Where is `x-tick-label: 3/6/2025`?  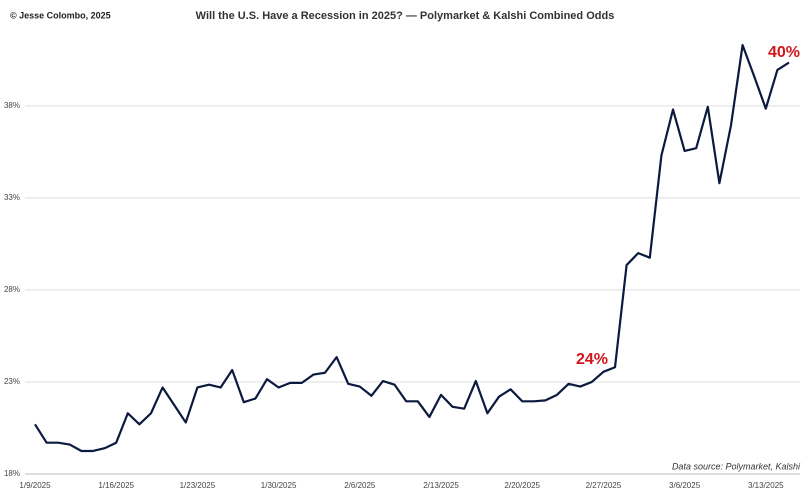
x-tick-label: 3/6/2025 is located at coordinates (685, 485).